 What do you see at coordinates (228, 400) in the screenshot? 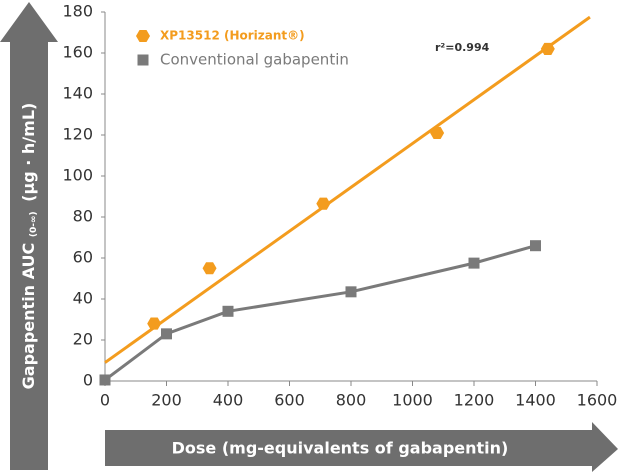
I see `x-tick-label: 400` at bounding box center [228, 400].